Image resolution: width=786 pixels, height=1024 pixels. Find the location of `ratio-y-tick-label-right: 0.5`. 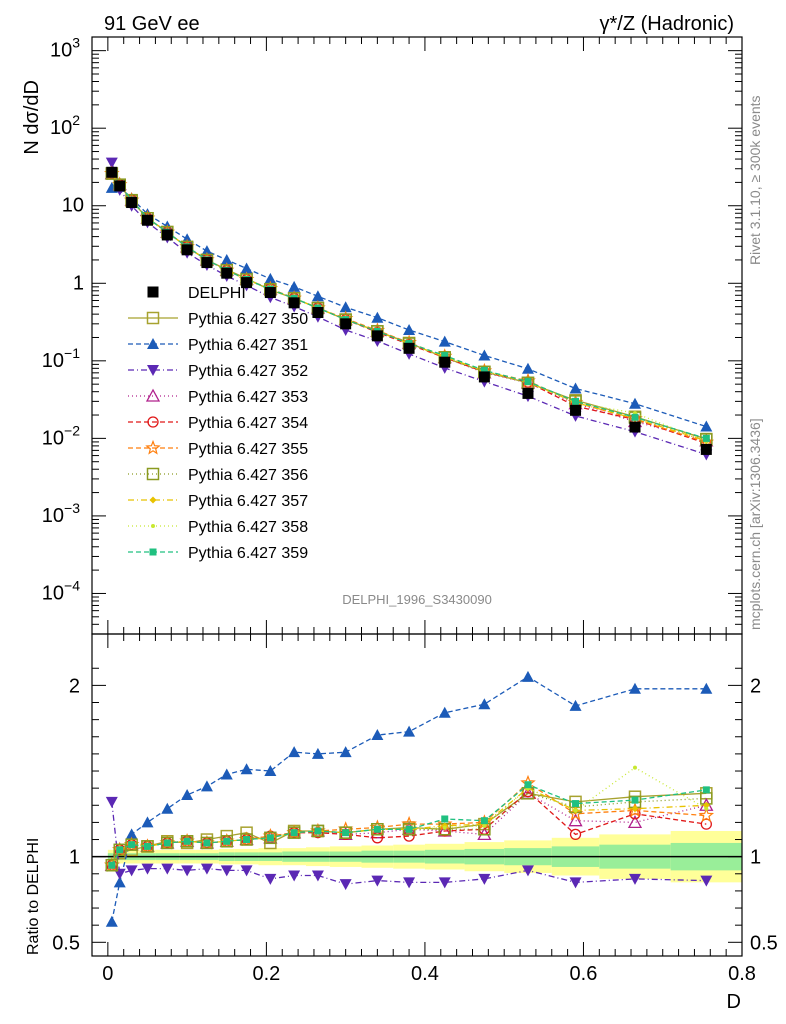

ratio-y-tick-label-right: 0.5 is located at coordinates (764, 943).